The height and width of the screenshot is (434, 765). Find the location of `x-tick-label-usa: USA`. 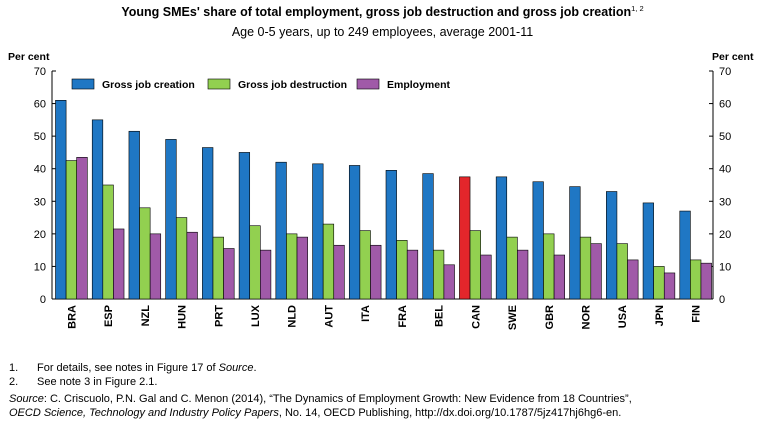

x-tick-label-usa: USA is located at coordinates (623, 316).